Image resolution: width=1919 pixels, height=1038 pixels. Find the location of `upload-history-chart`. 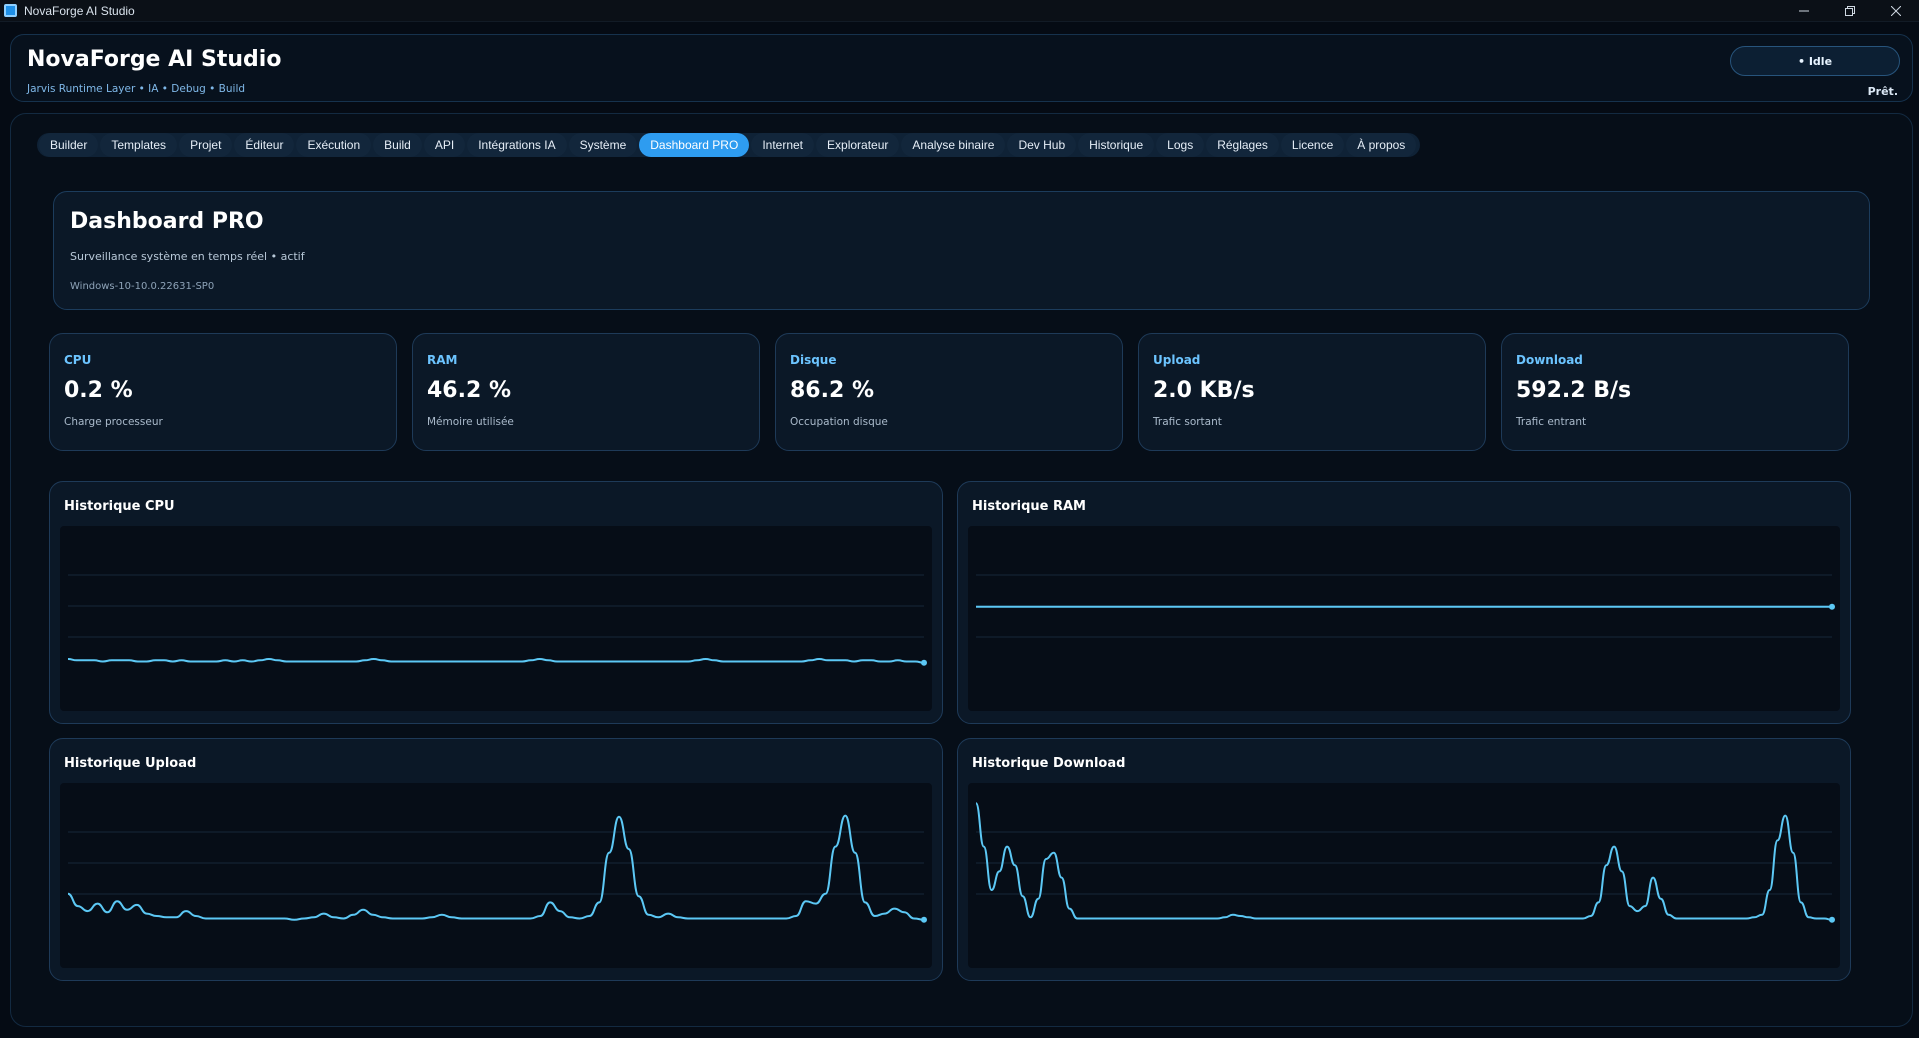

upload-history-chart is located at coordinates (496, 875).